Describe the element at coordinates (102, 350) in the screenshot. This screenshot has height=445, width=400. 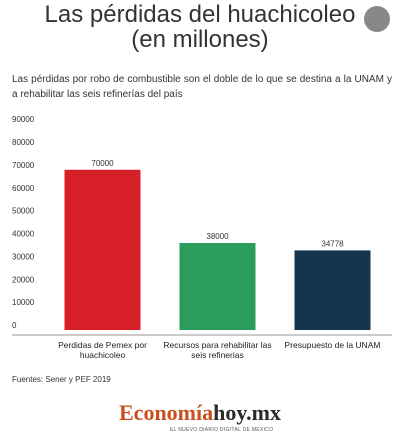
I see `x-tick-label: Perdidas de Pemex por huachicoleo` at that location.